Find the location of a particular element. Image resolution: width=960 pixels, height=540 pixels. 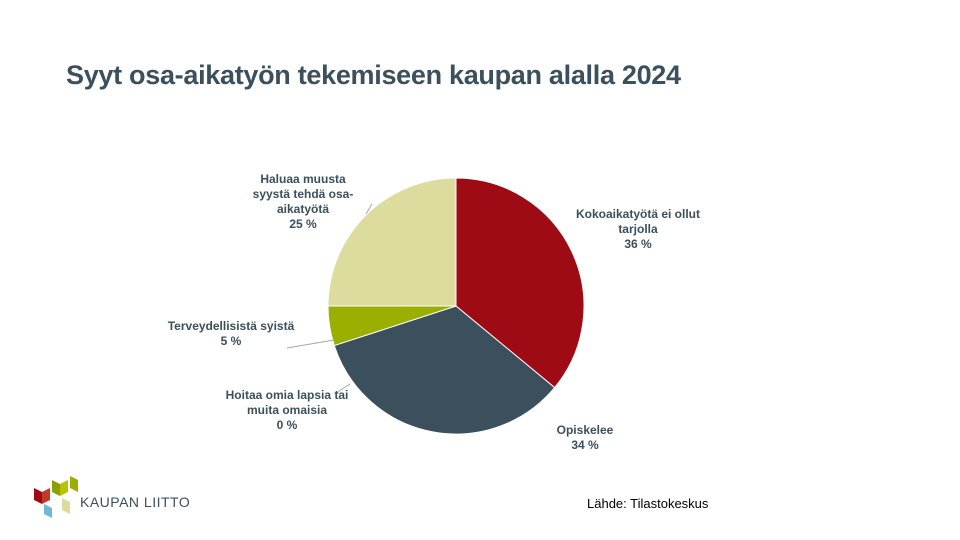

pie-slices is located at coordinates (456, 306).